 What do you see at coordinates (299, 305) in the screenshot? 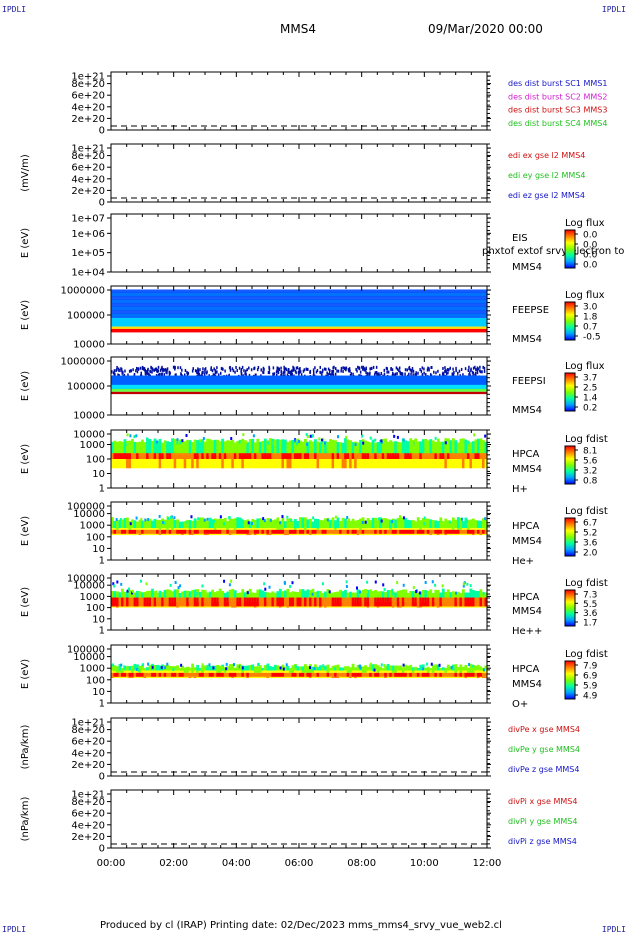
I see `spectrum-stripe` at bounding box center [299, 305].